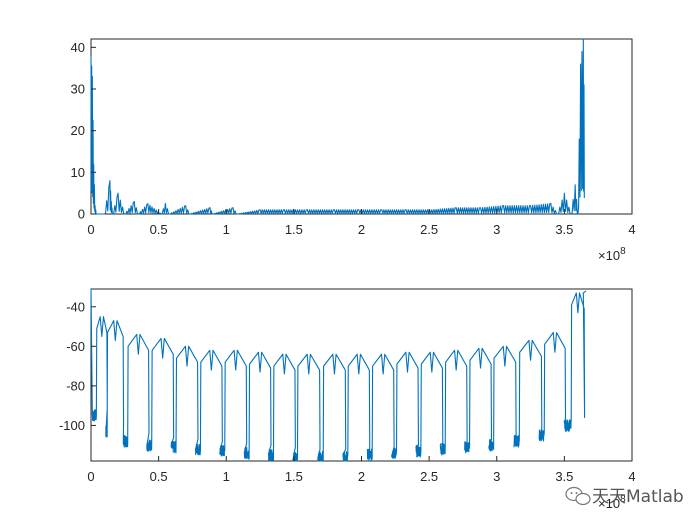  I want to click on top-y-ticks: 0 10 20 30 40, so click(83, 131).